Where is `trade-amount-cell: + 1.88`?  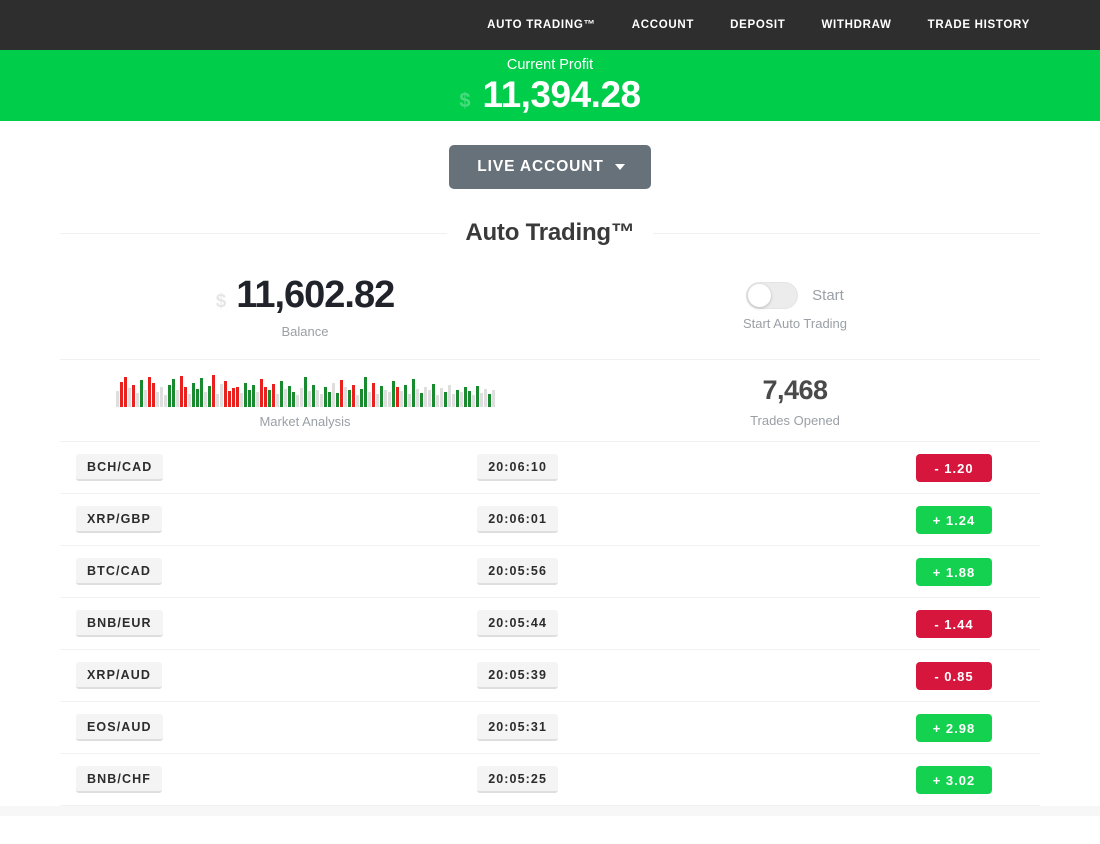 trade-amount-cell: + 1.88 is located at coordinates (903, 571).